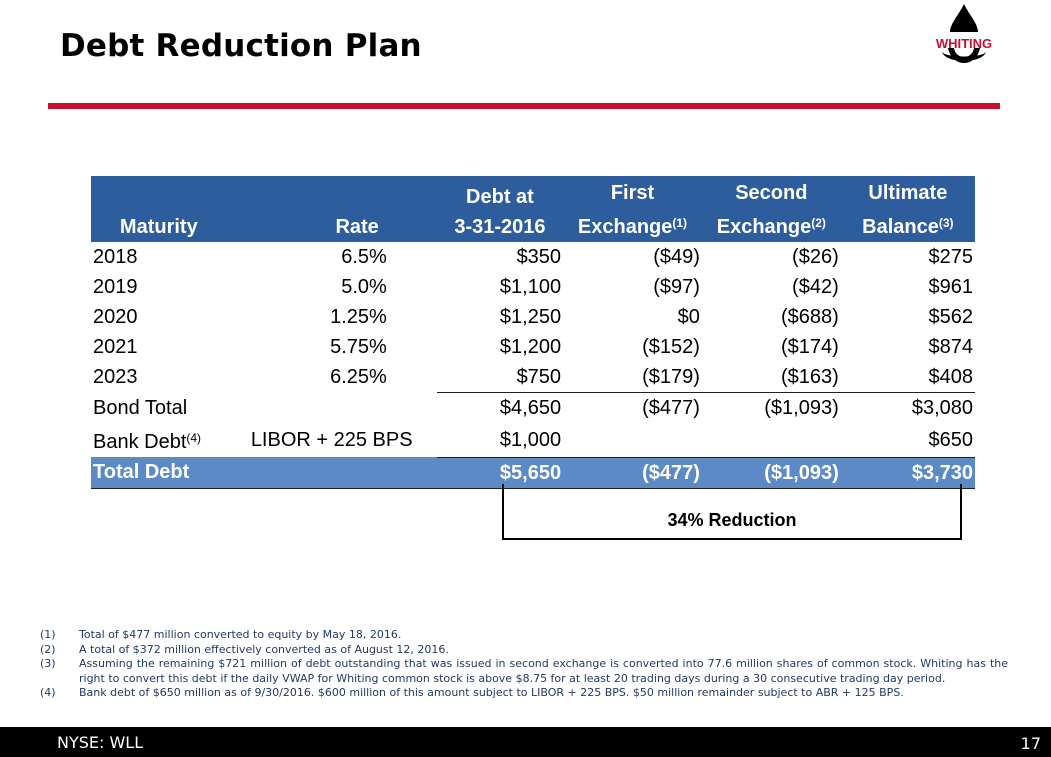 This screenshot has height=757, width=1051. What do you see at coordinates (159, 473) in the screenshot?
I see `cell-total-debt-label: Total Debt` at bounding box center [159, 473].